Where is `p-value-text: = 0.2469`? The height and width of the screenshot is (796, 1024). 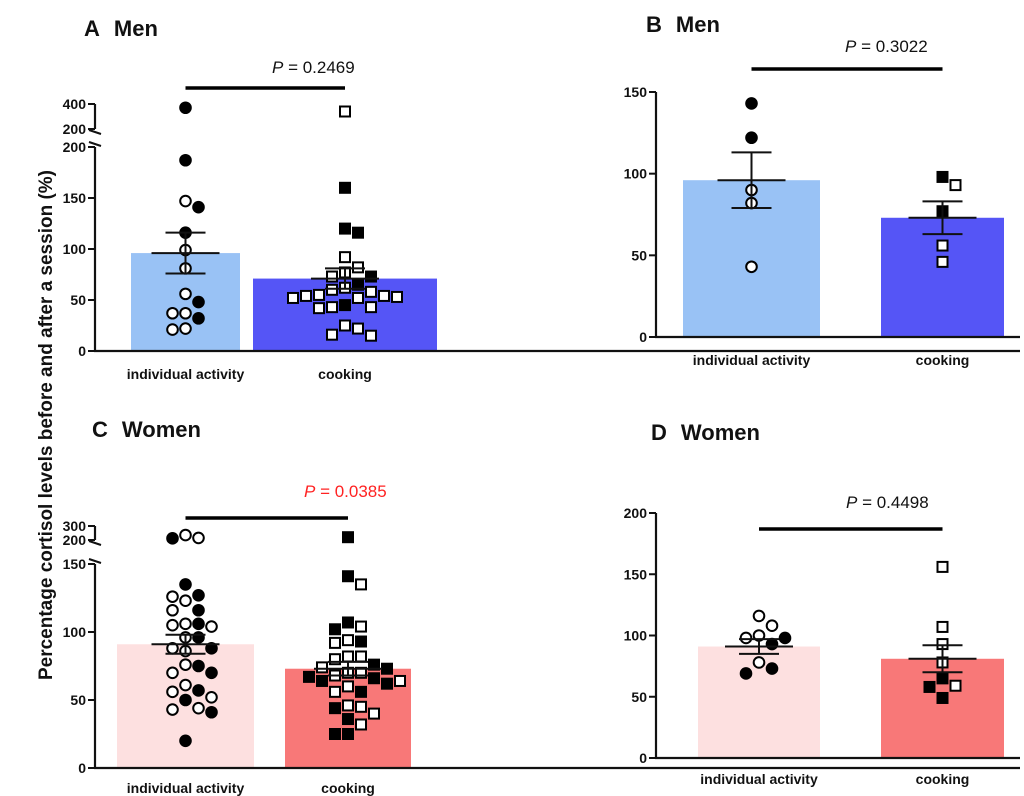
p-value-text: = 0.2469 is located at coordinates (318, 67).